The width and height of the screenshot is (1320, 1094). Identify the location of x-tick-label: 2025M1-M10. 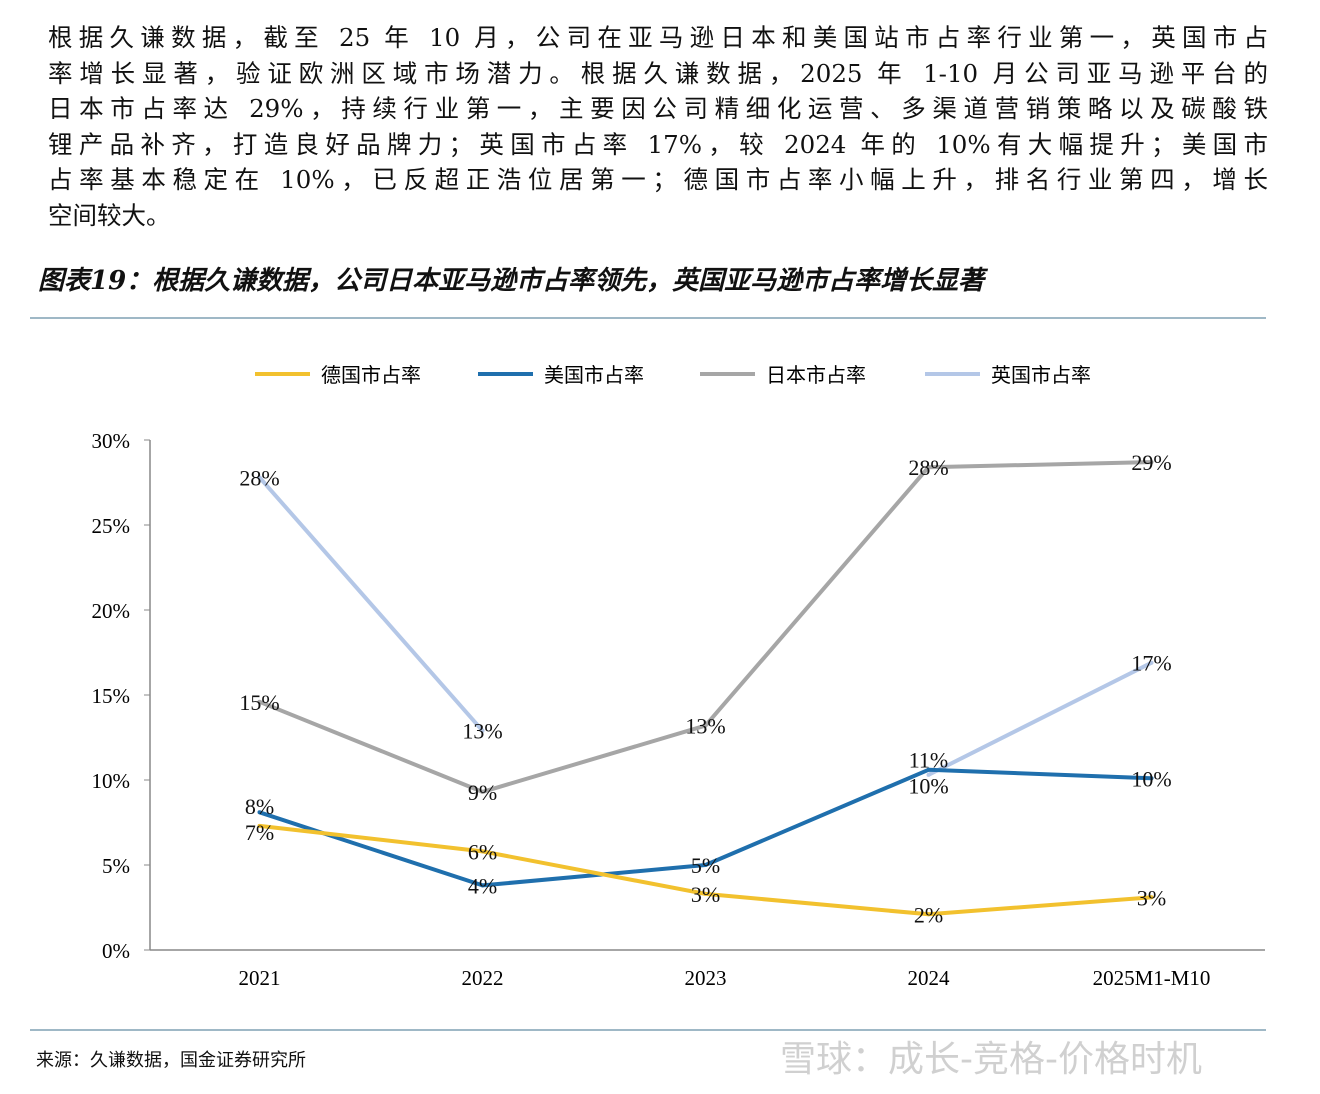
(1152, 978).